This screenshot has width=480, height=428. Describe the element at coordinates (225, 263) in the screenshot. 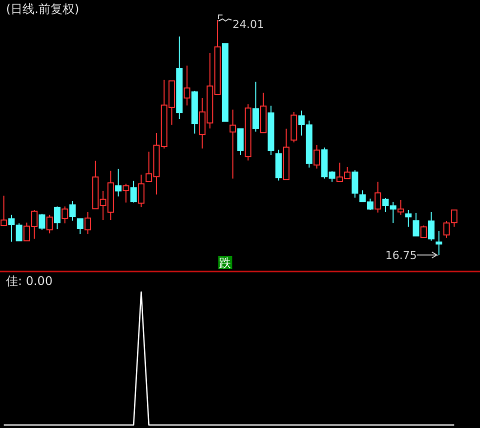

I see `x-tick-label: 跌` at that location.